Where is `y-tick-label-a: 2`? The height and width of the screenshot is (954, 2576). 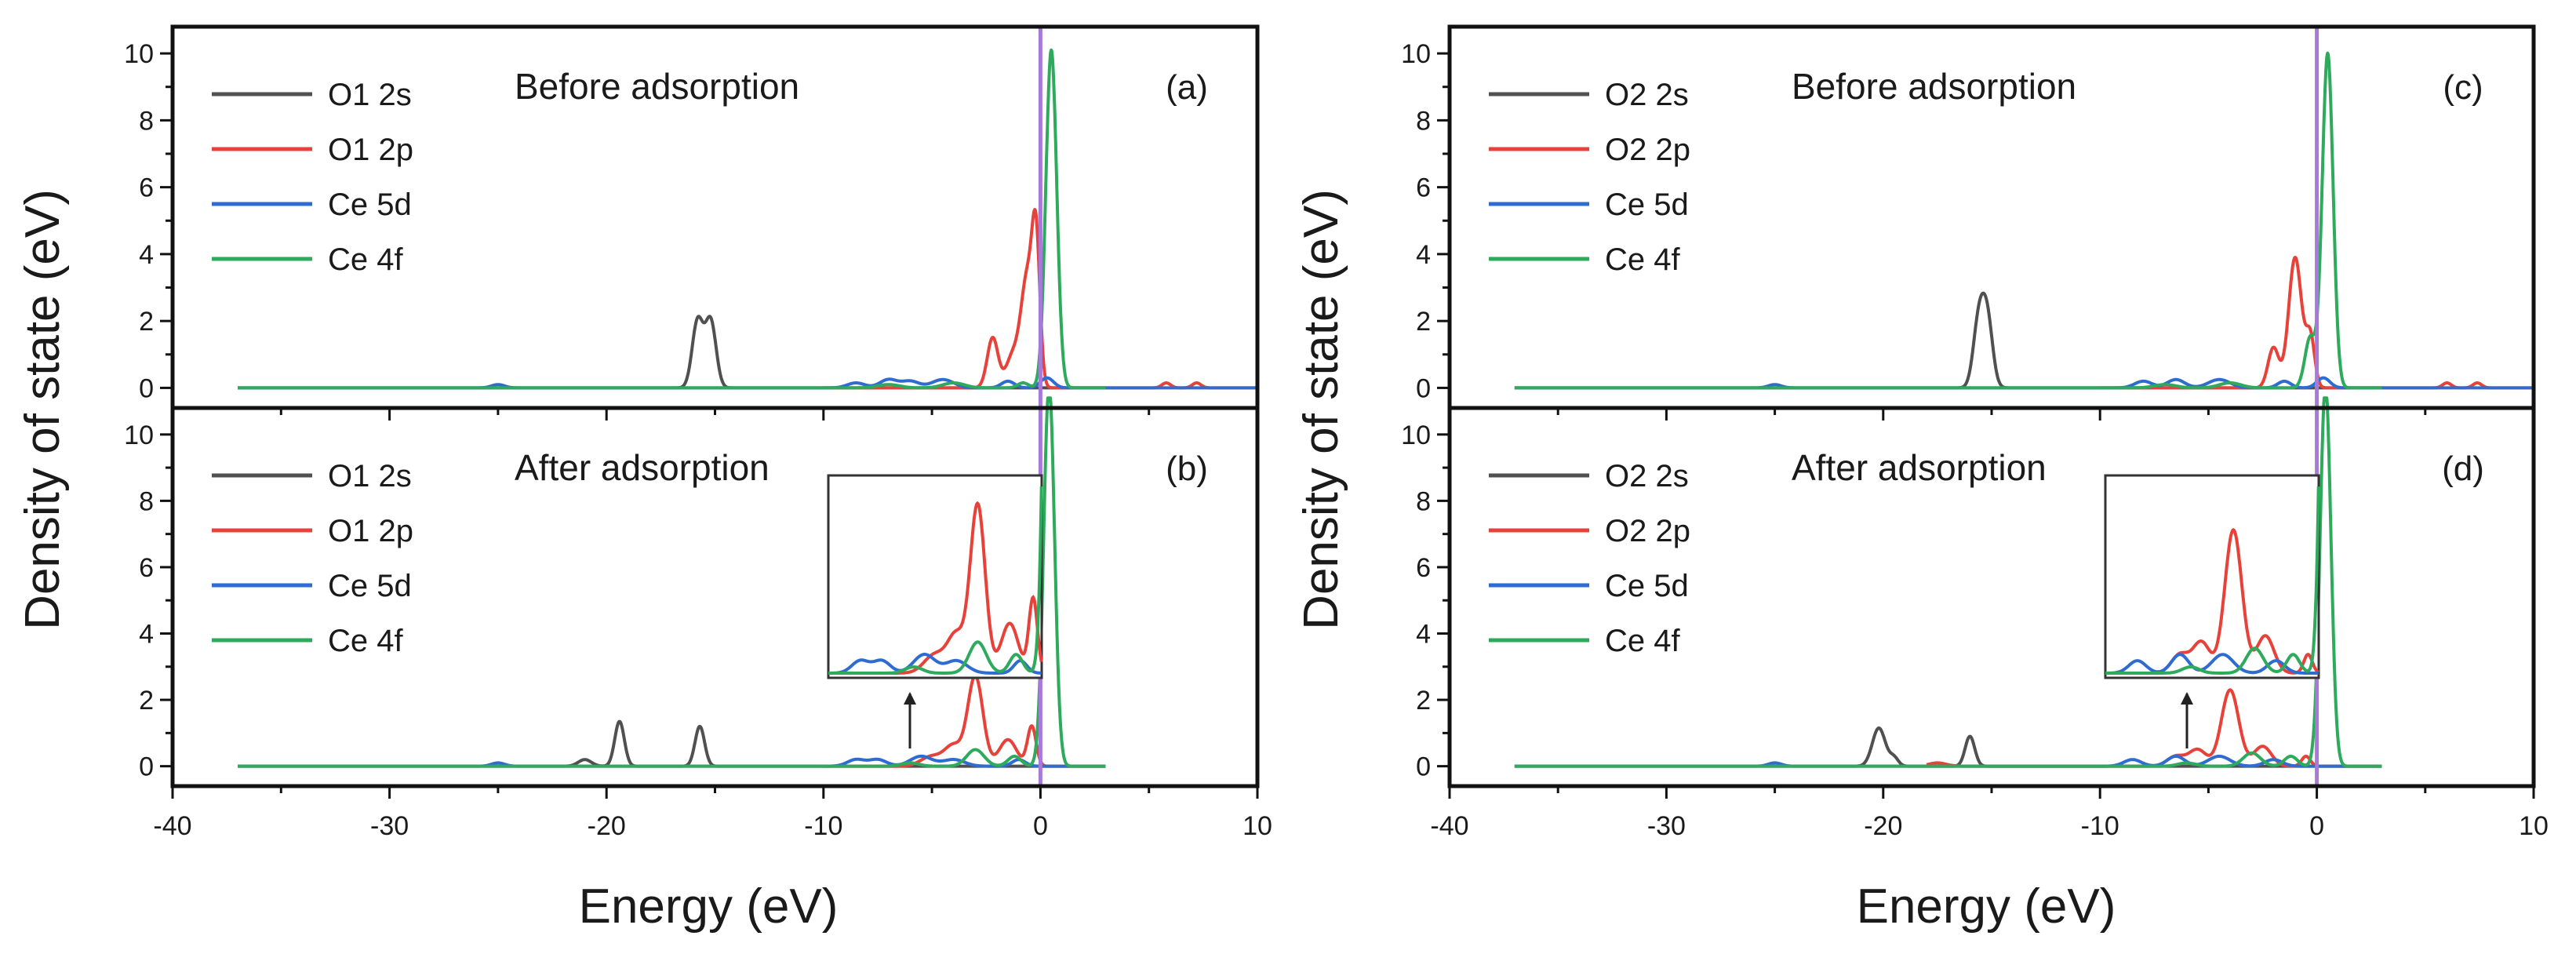 y-tick-label-a: 2 is located at coordinates (146, 322).